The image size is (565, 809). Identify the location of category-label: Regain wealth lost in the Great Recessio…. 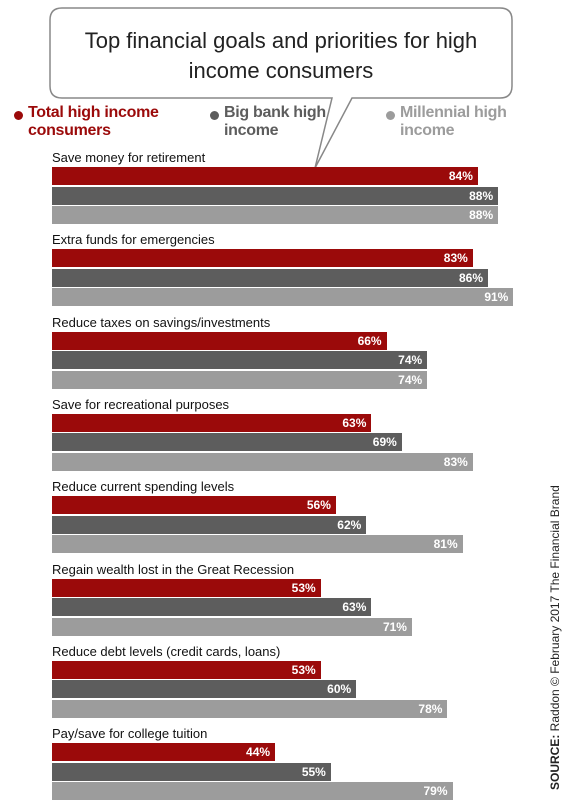
(173, 569).